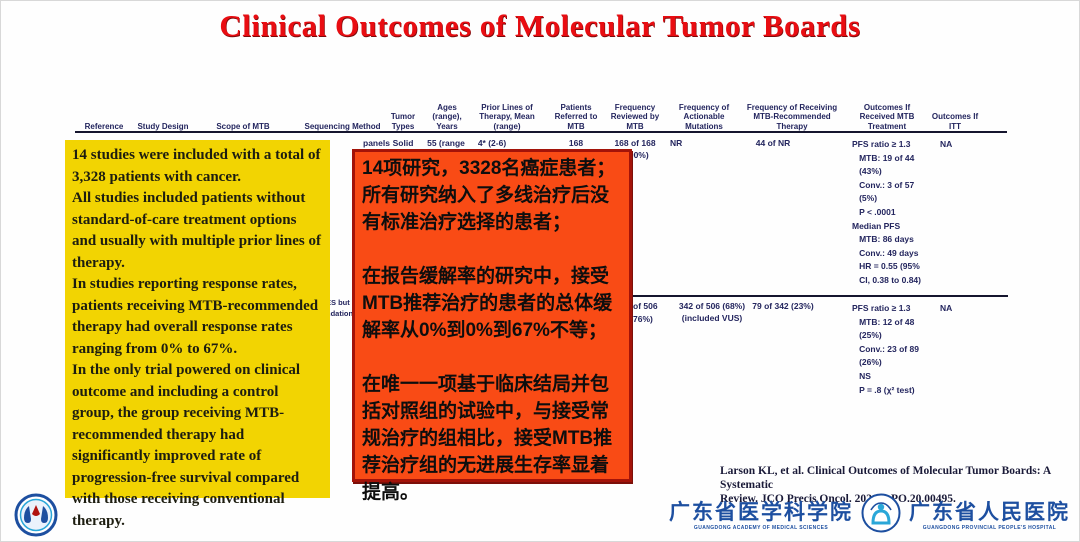 Image resolution: width=1080 pixels, height=542 pixels. What do you see at coordinates (645, 312) in the screenshot?
I see `cell-r2-frequency-reviewed-fragment: of 506 76%)` at bounding box center [645, 312].